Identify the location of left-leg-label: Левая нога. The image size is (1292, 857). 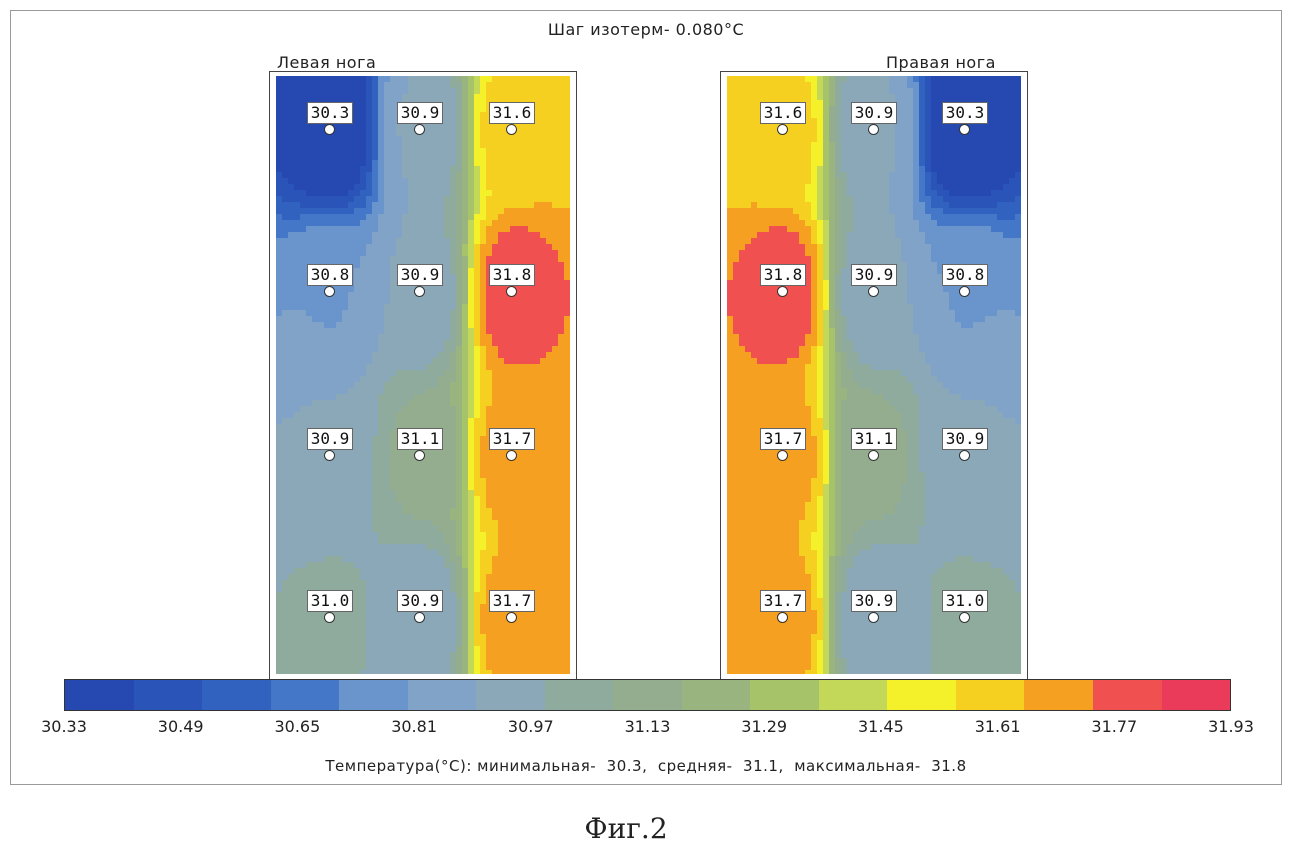
(326, 62).